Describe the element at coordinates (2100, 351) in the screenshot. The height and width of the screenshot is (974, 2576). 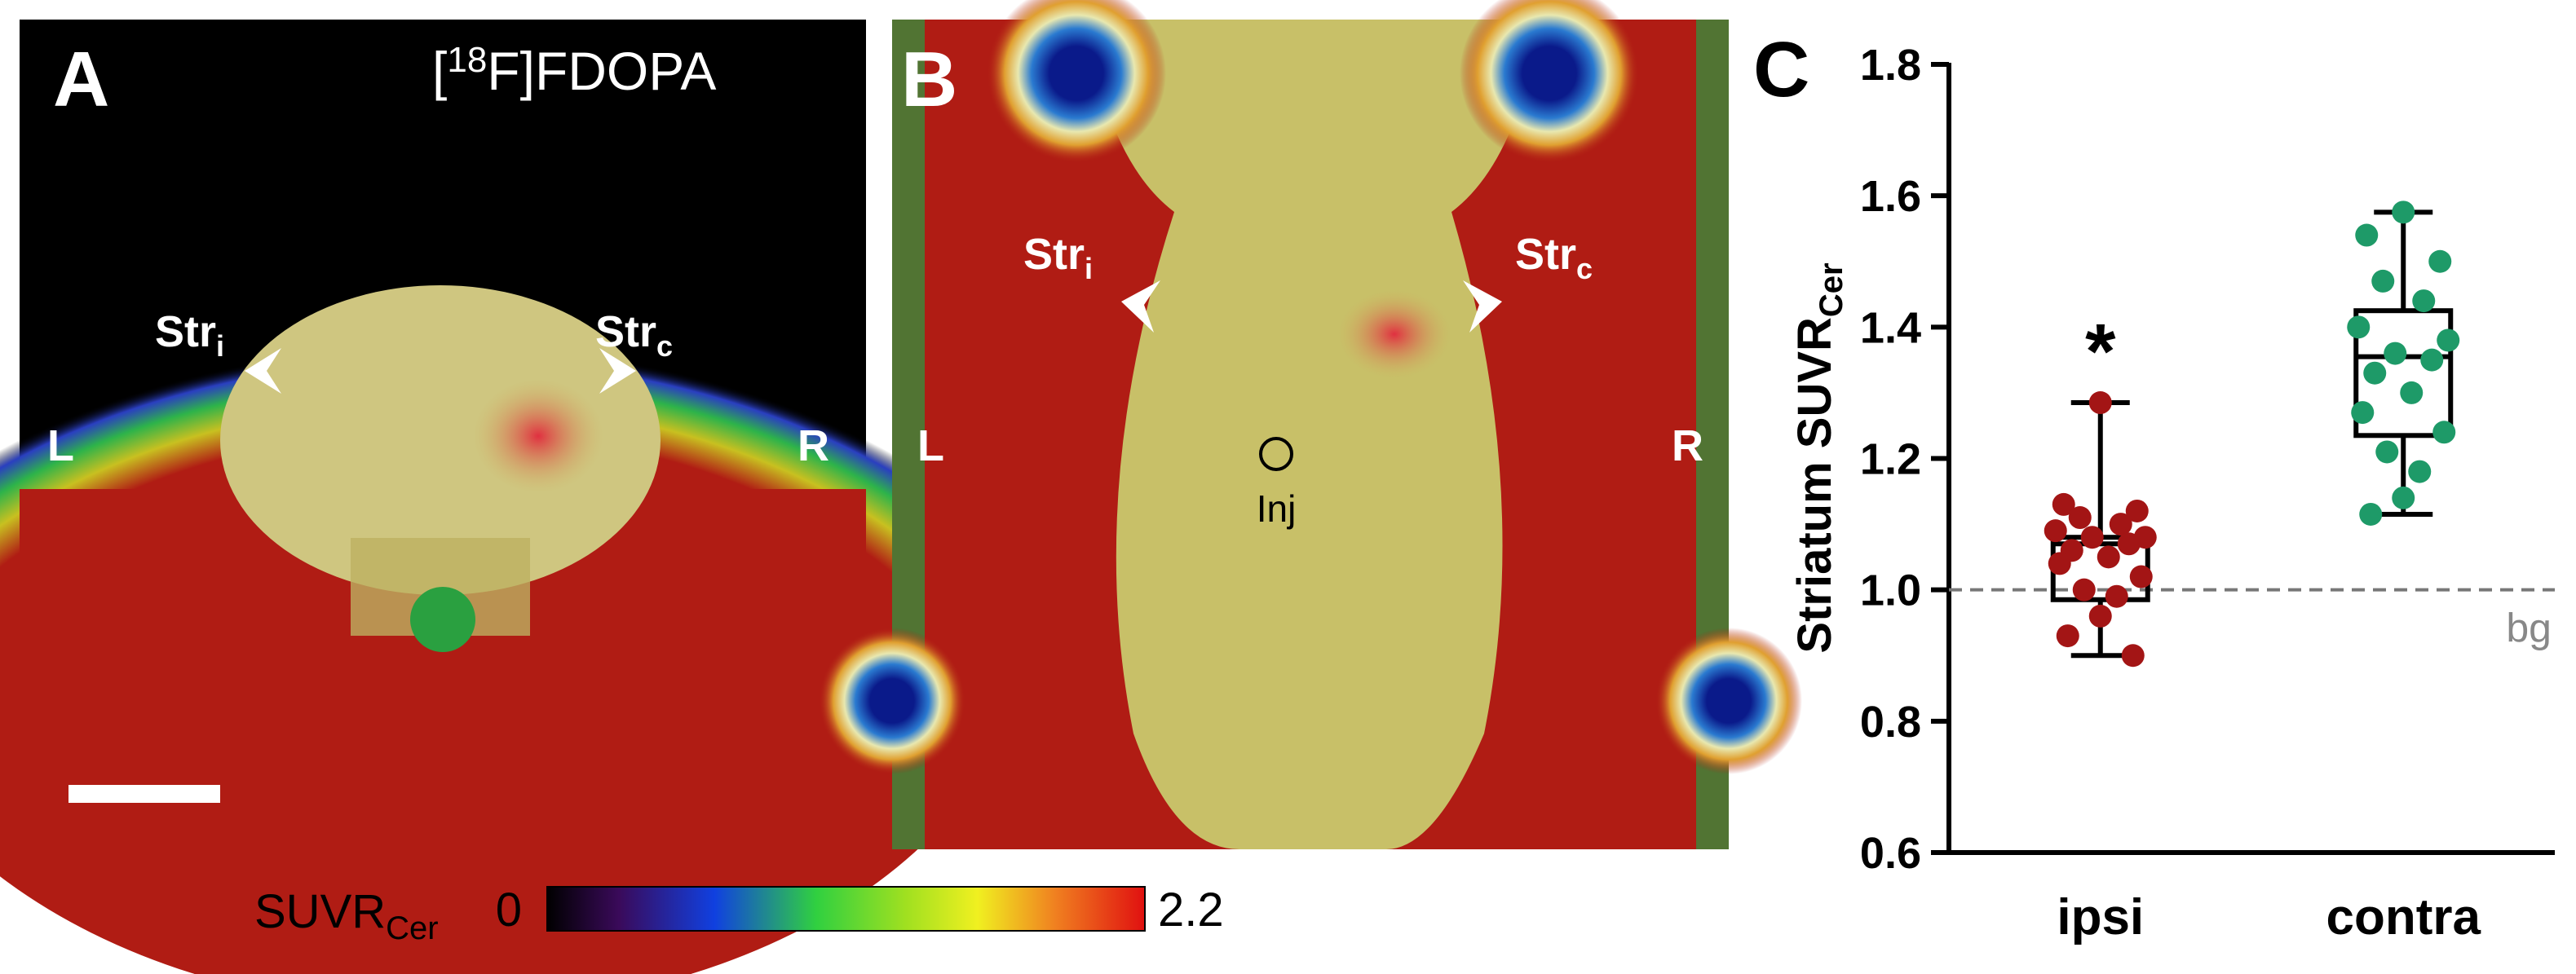
I see `significance-mark: *` at that location.